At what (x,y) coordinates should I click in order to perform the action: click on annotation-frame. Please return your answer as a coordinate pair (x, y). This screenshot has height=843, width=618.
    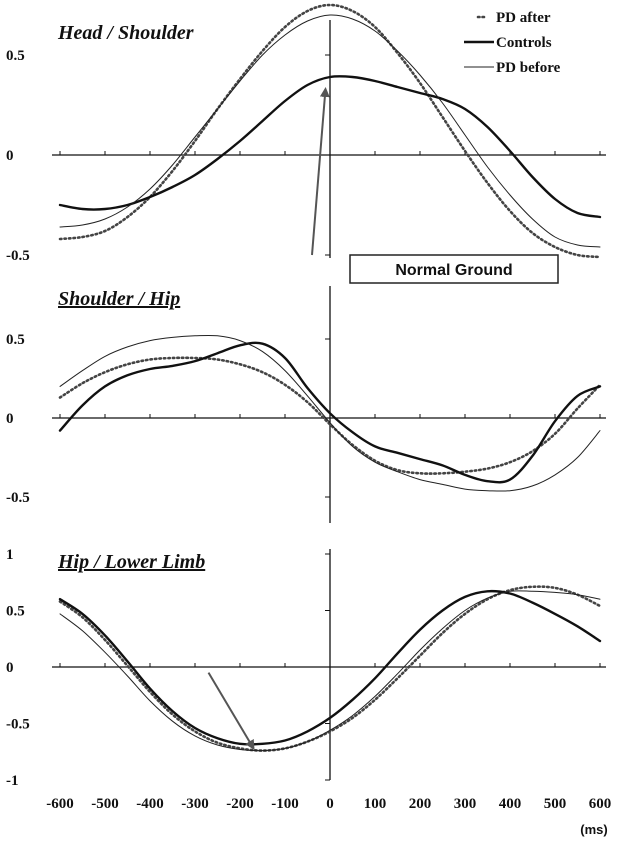
    Looking at the image, I should click on (454, 269).